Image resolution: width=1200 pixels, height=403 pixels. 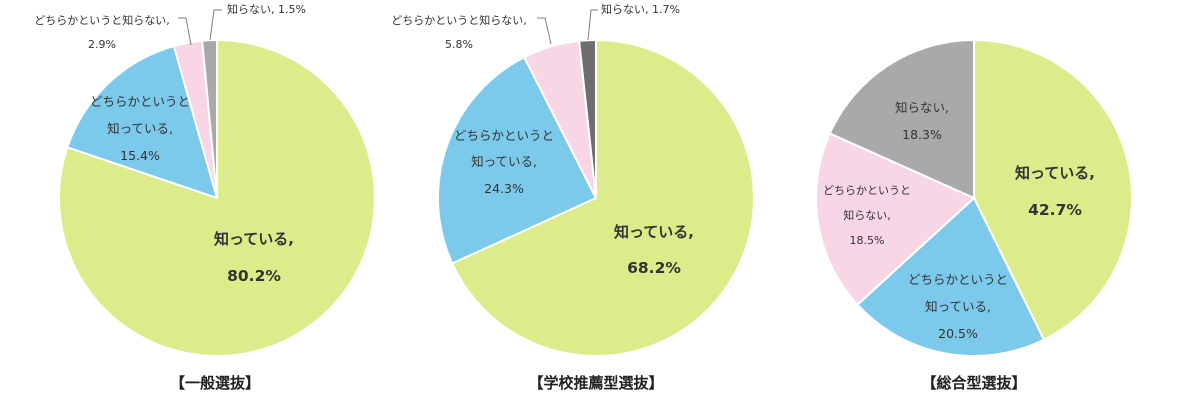 What do you see at coordinates (1053, 190) in the screenshot?
I see `slice-know` at bounding box center [1053, 190].